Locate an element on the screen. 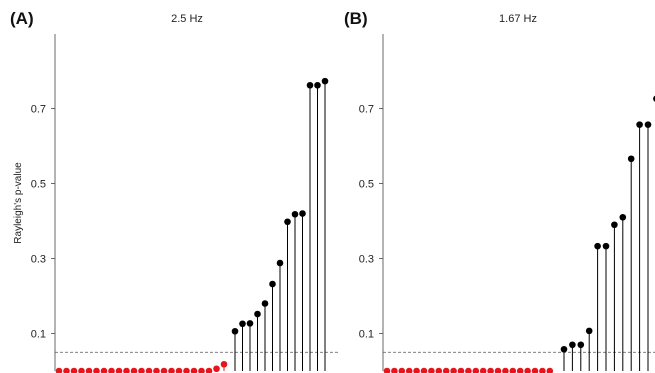 The image size is (655, 373). panel-a-label: (A) is located at coordinates (22, 18).